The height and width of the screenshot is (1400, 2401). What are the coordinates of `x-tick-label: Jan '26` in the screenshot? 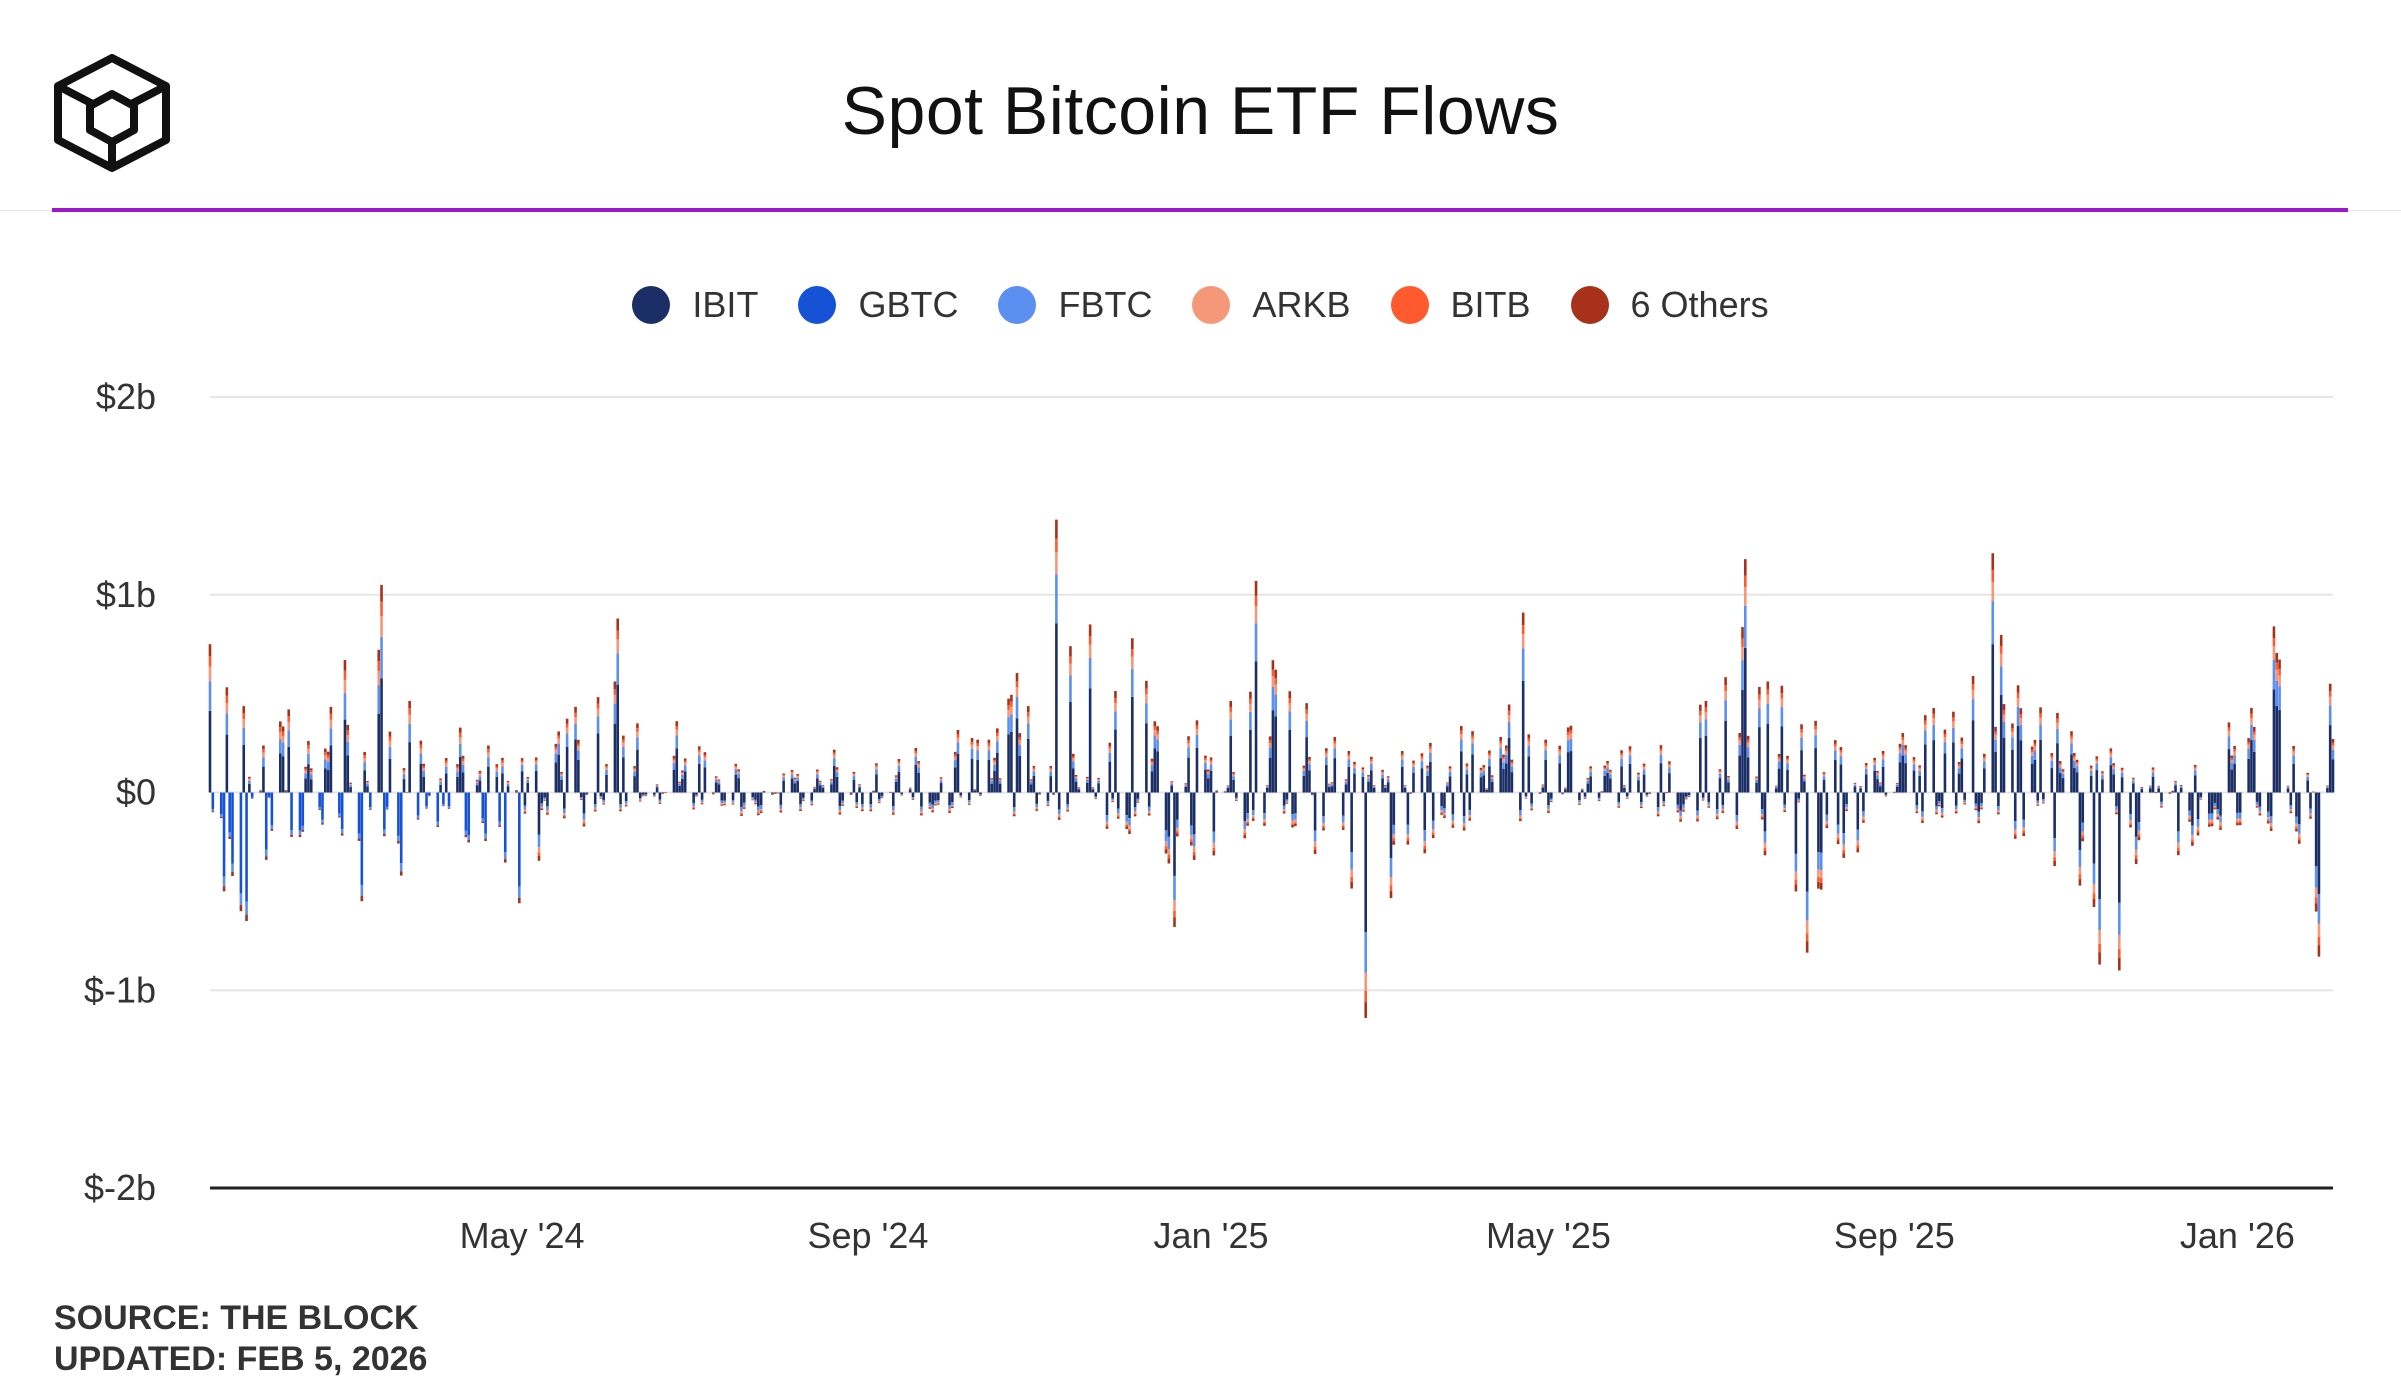 It's located at (2237, 1235).